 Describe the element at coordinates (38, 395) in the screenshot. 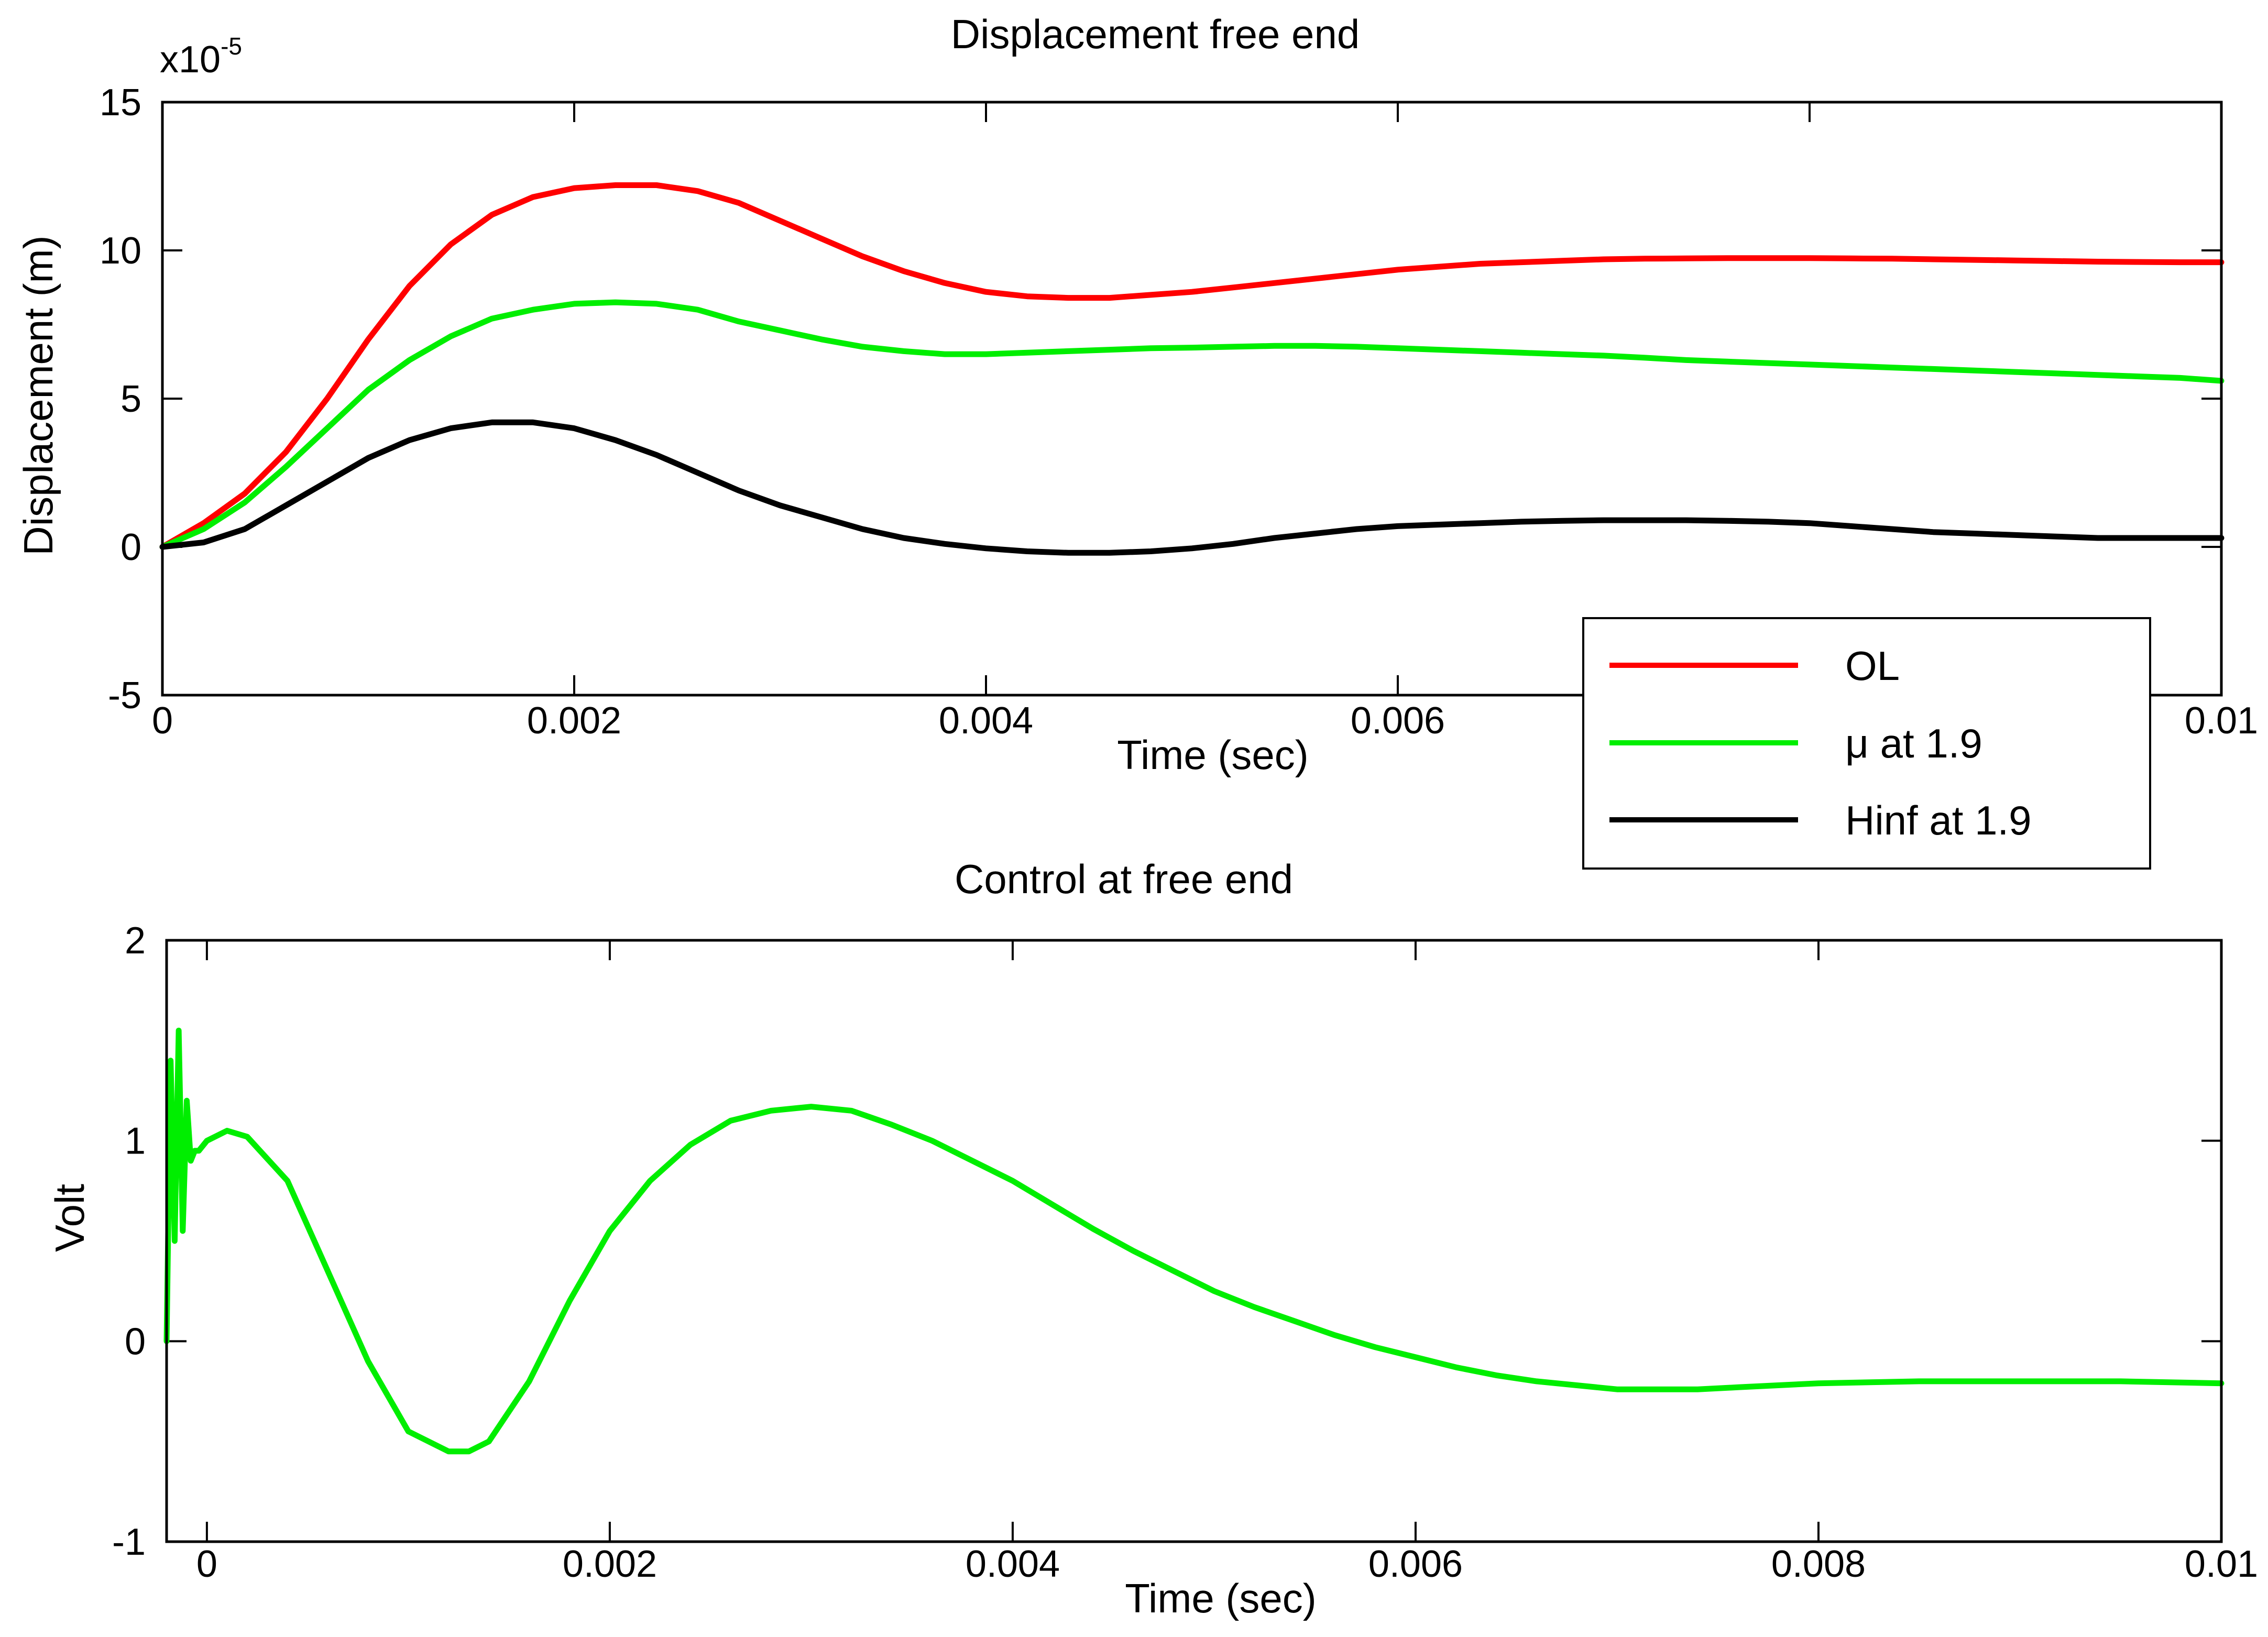

I see `chart1-y-label: Displacement (m)` at that location.